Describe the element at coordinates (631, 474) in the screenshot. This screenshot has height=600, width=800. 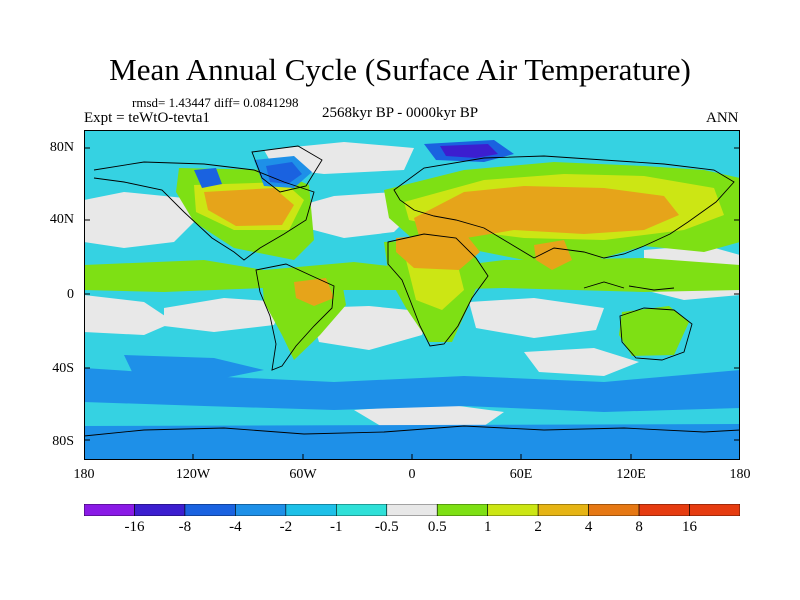
I see `lon-label-120e: 120E` at that location.